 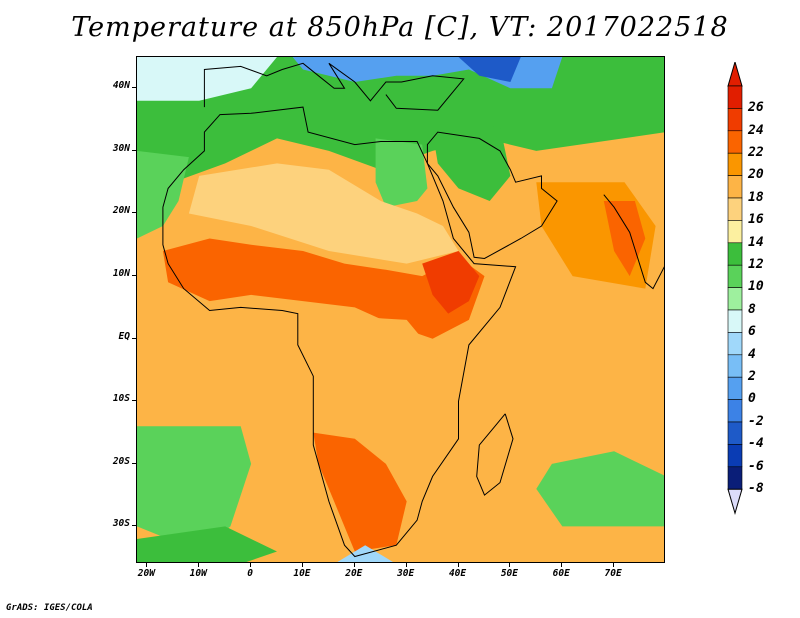 I want to click on temp-region-congo-warm, so click(x=370, y=357).